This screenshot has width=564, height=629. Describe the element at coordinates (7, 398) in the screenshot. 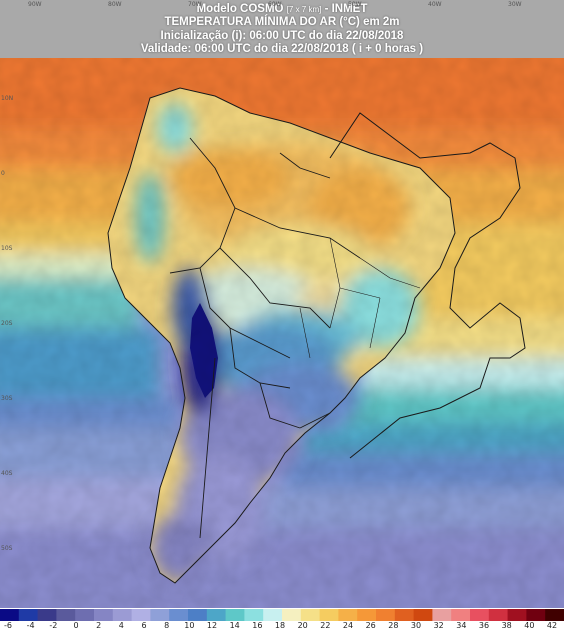

I see `coord-left-4: 30S` at that location.